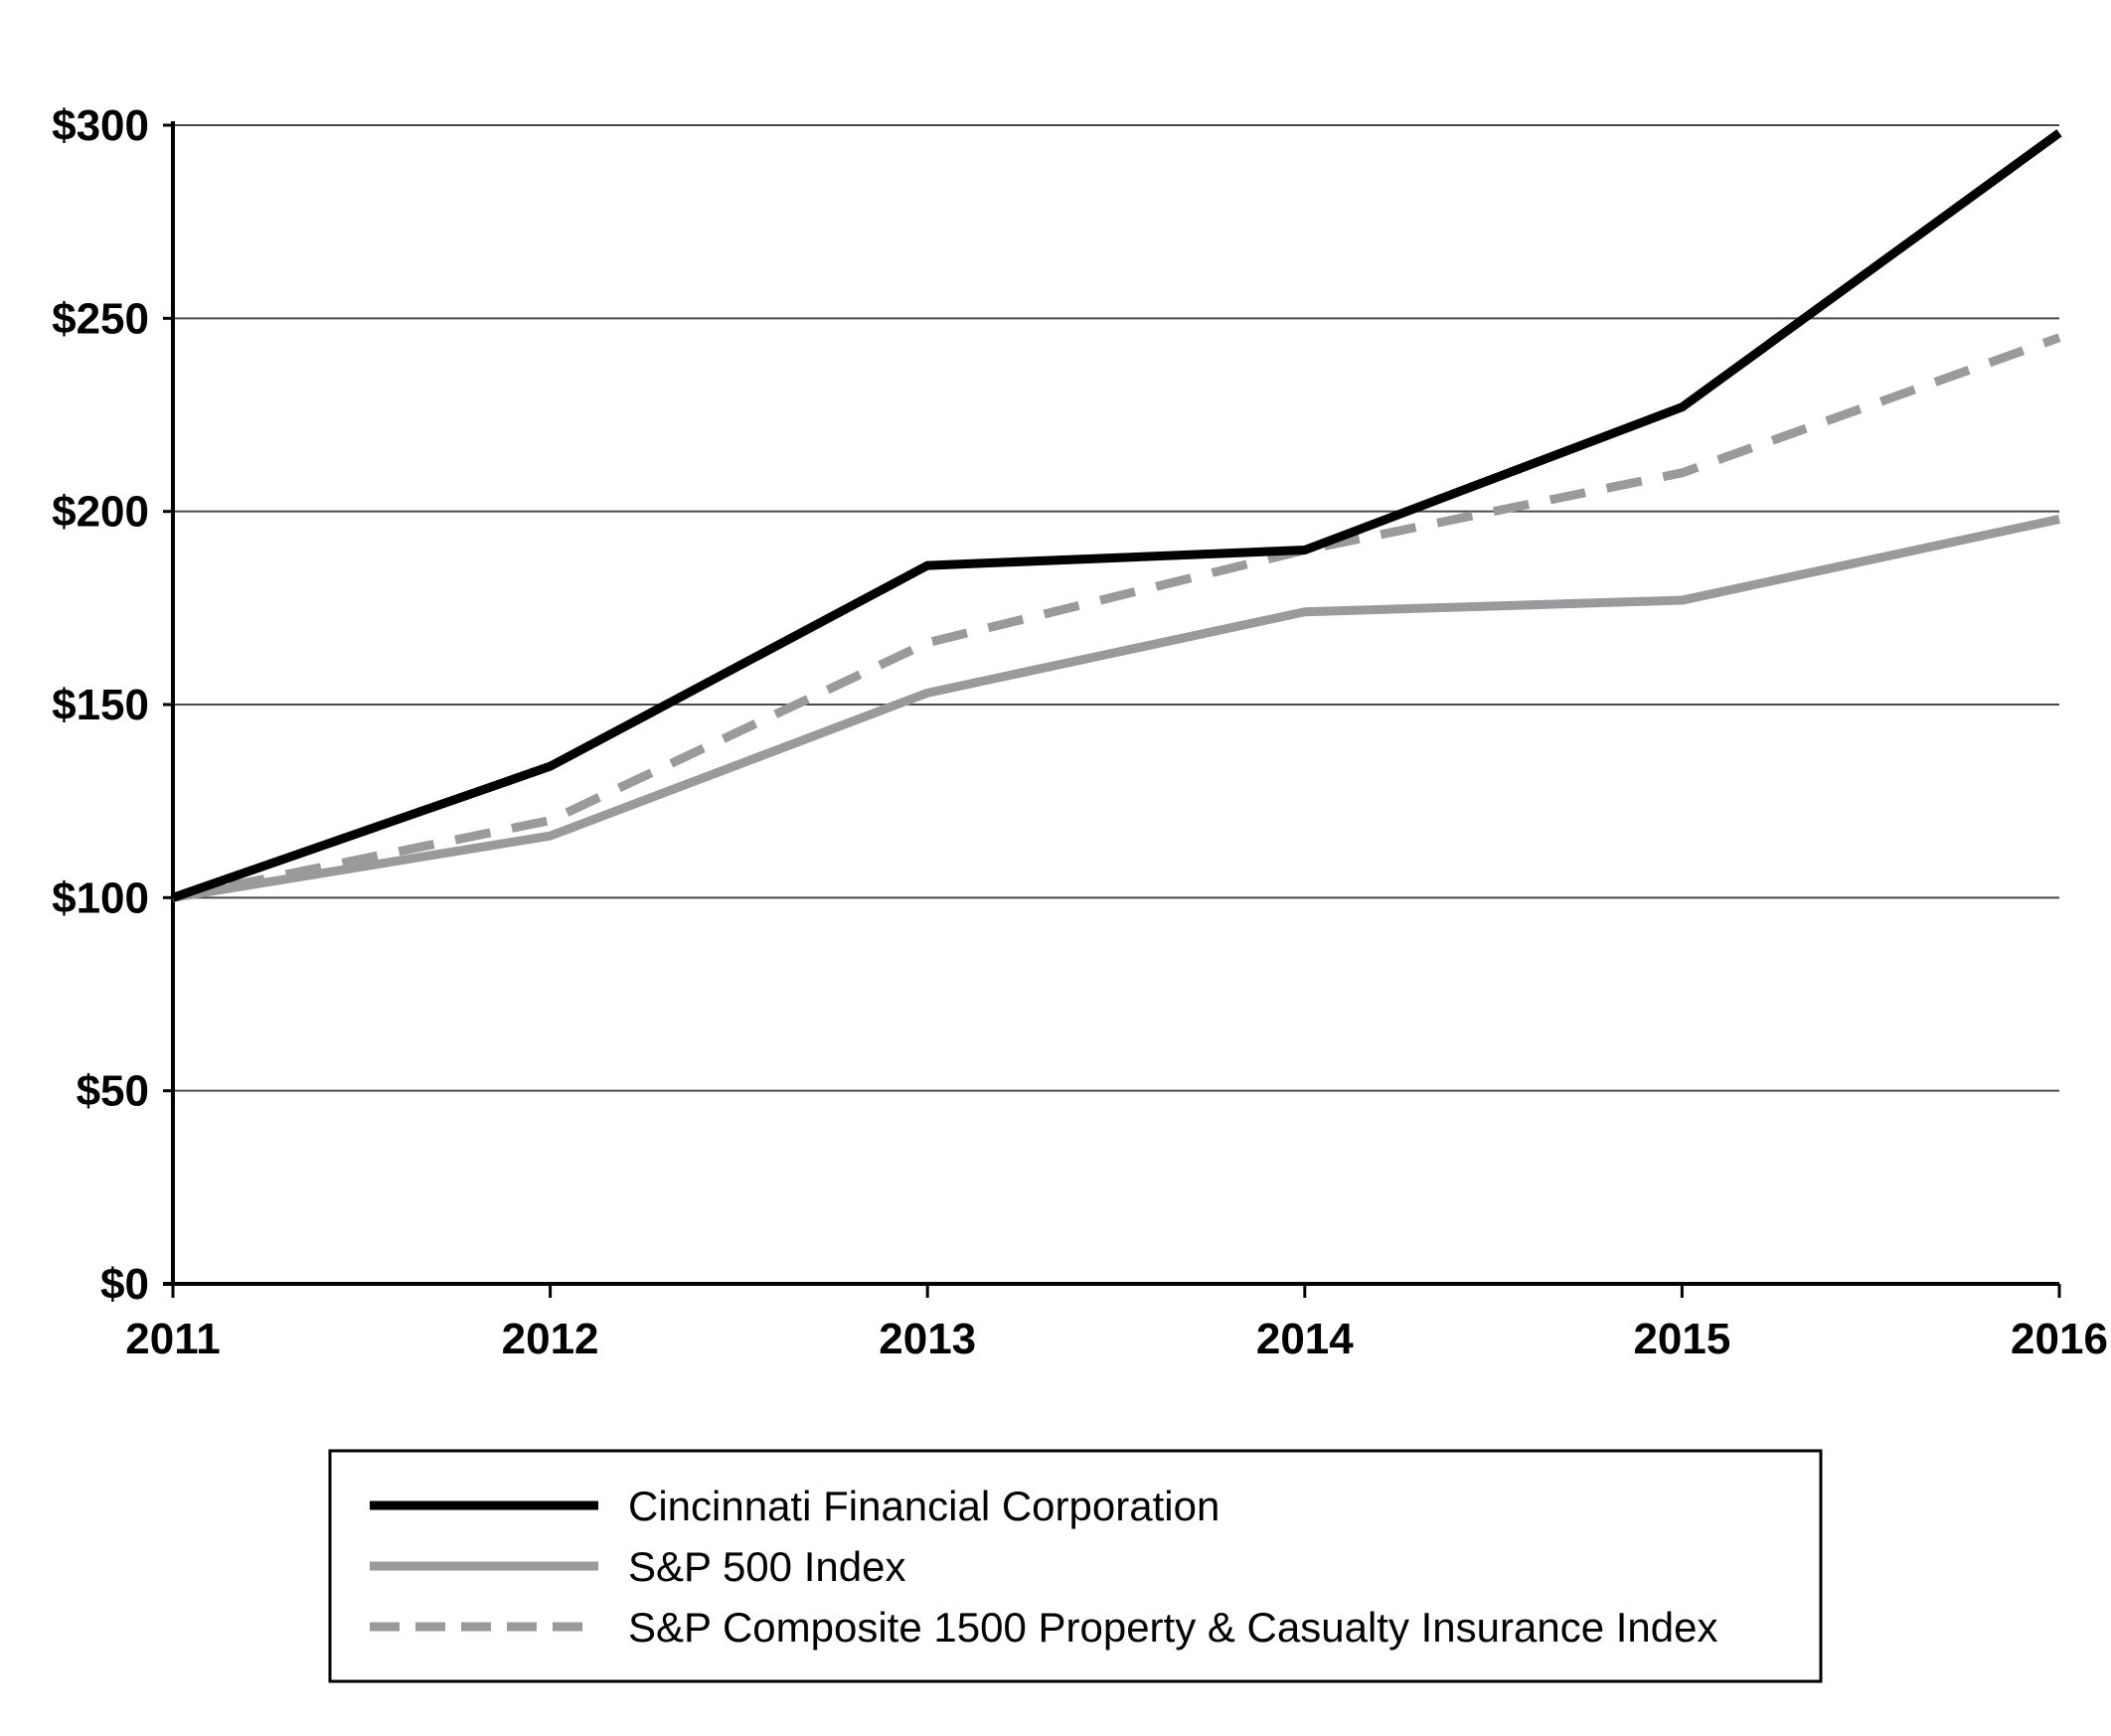 The height and width of the screenshot is (1736, 2111). I want to click on y-tick-label: $250, so click(100, 319).